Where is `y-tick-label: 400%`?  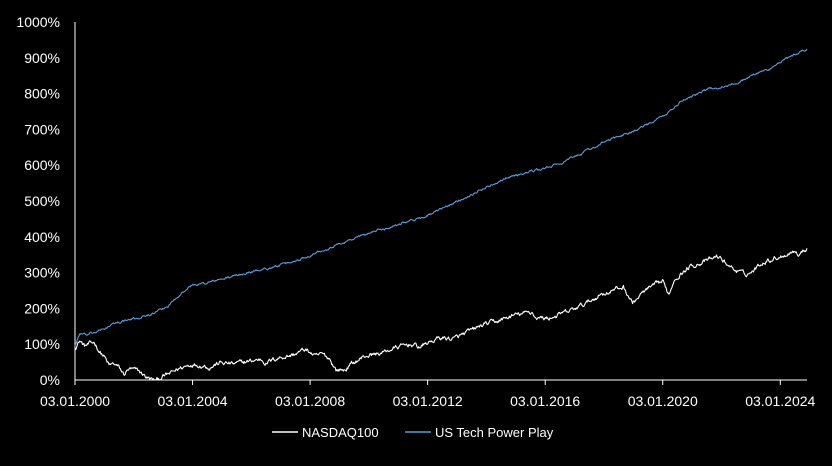 y-tick-label: 400% is located at coordinates (42, 237).